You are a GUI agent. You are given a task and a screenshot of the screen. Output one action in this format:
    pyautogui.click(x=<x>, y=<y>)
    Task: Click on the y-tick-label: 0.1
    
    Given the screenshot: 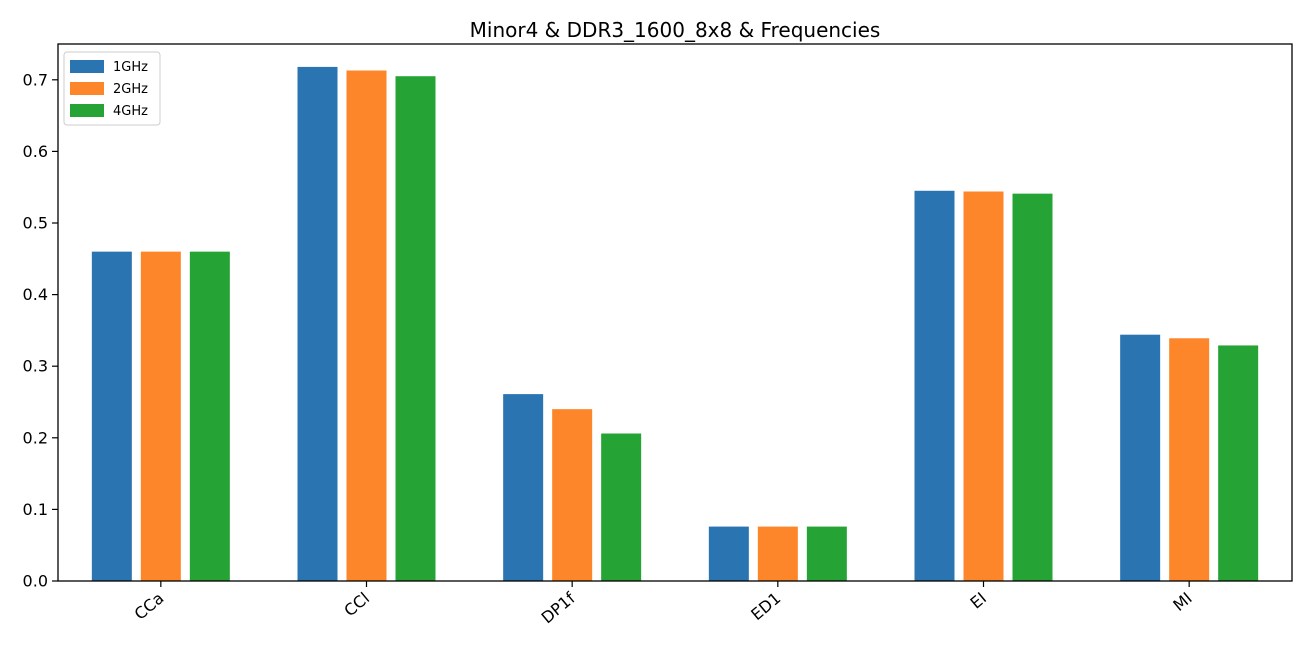 What is the action you would take?
    pyautogui.click(x=35, y=509)
    